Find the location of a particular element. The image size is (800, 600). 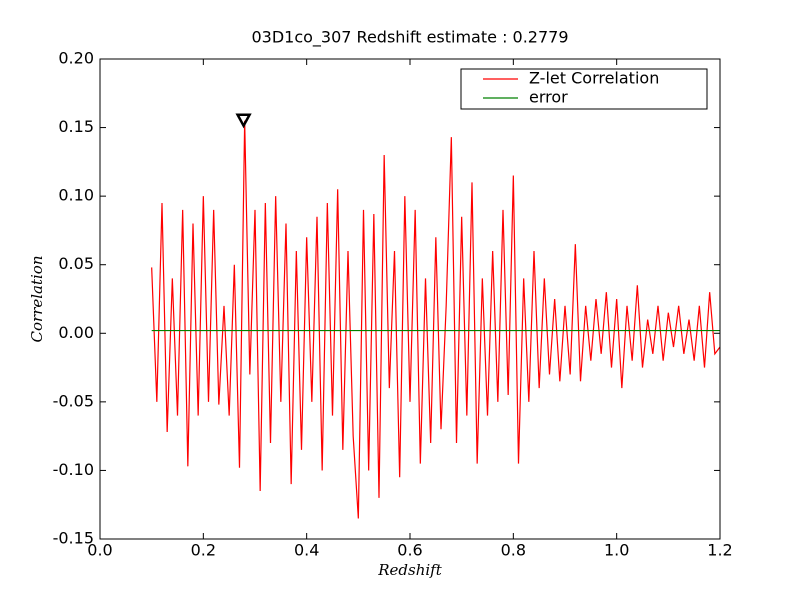

x-tick-label: 0.6 is located at coordinates (409, 550).